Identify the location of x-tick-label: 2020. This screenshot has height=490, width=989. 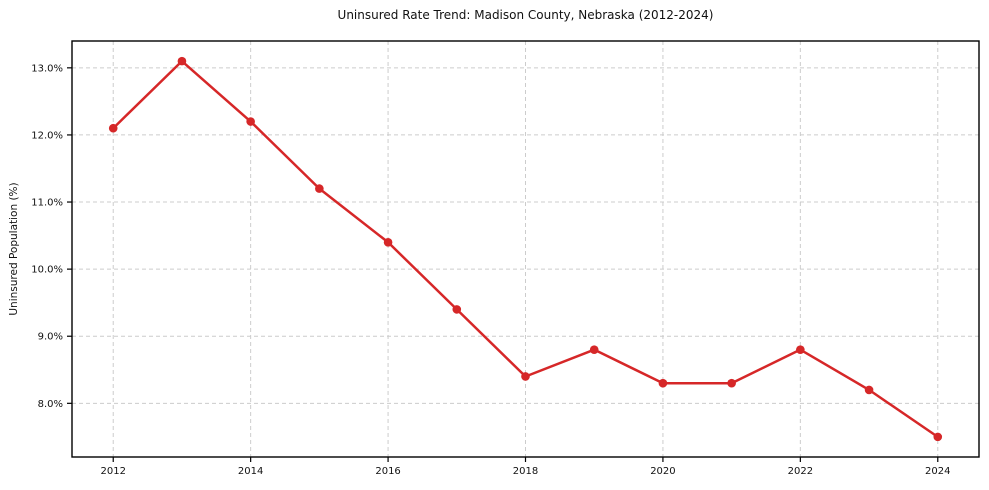
(662, 471).